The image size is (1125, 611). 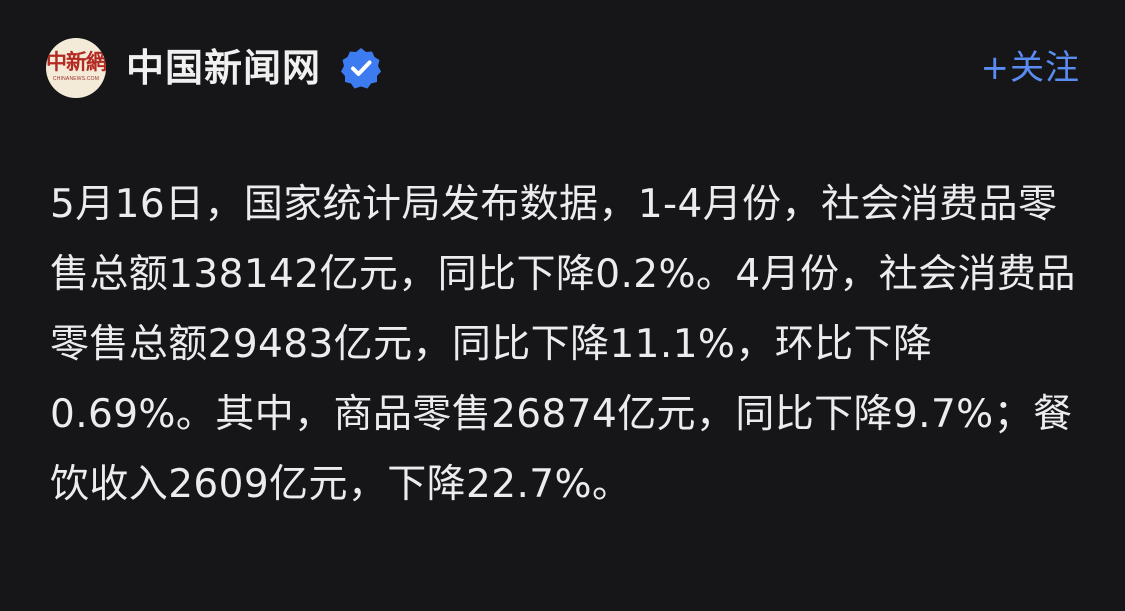 I want to click on account-name: 中国新闻网, so click(x=224, y=68).